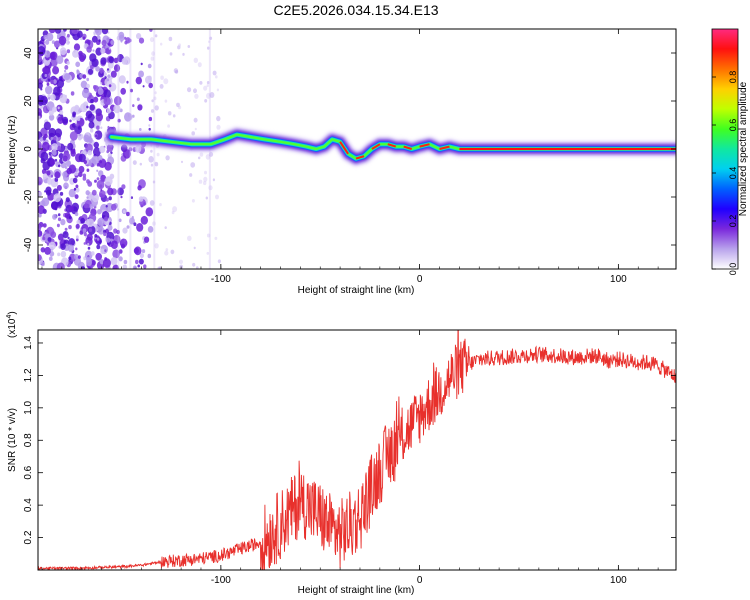 The width and height of the screenshot is (750, 600). I want to click on colorbar-label: Normalized spectral amplitude, so click(743, 148).